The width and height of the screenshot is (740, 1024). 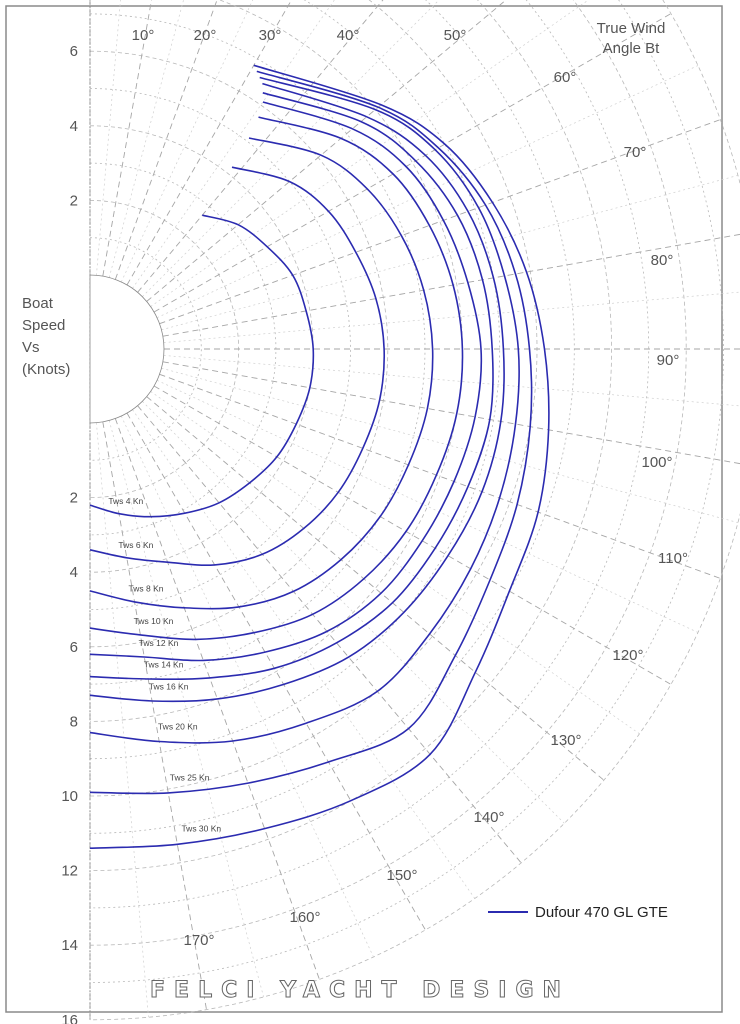 What do you see at coordinates (673, 558) in the screenshot?
I see `angle-tick-110: 110°` at bounding box center [673, 558].